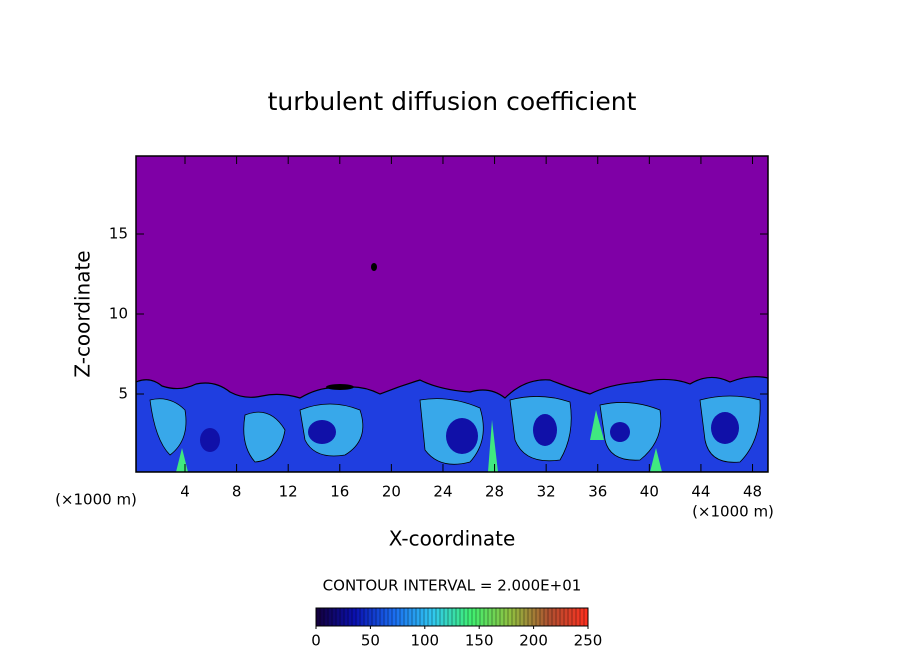 The height and width of the screenshot is (654, 904). I want to click on dark-eddies, so click(469, 433).